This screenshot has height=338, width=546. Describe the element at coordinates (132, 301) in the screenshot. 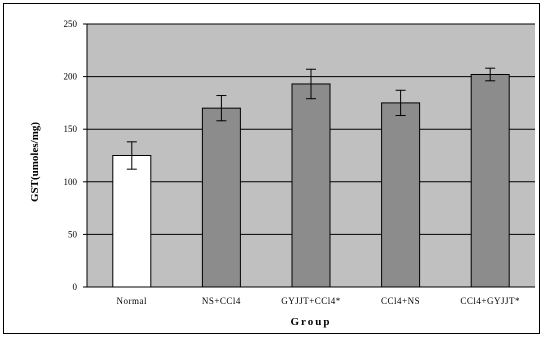

I see `x-tick-label: Normal` at that location.